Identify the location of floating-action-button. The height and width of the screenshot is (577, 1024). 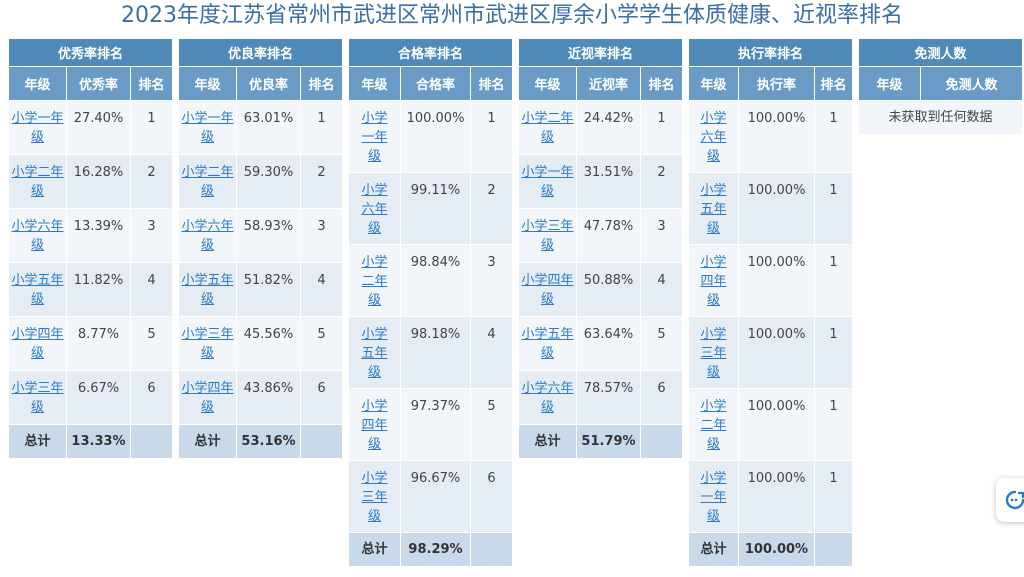
(1010, 500).